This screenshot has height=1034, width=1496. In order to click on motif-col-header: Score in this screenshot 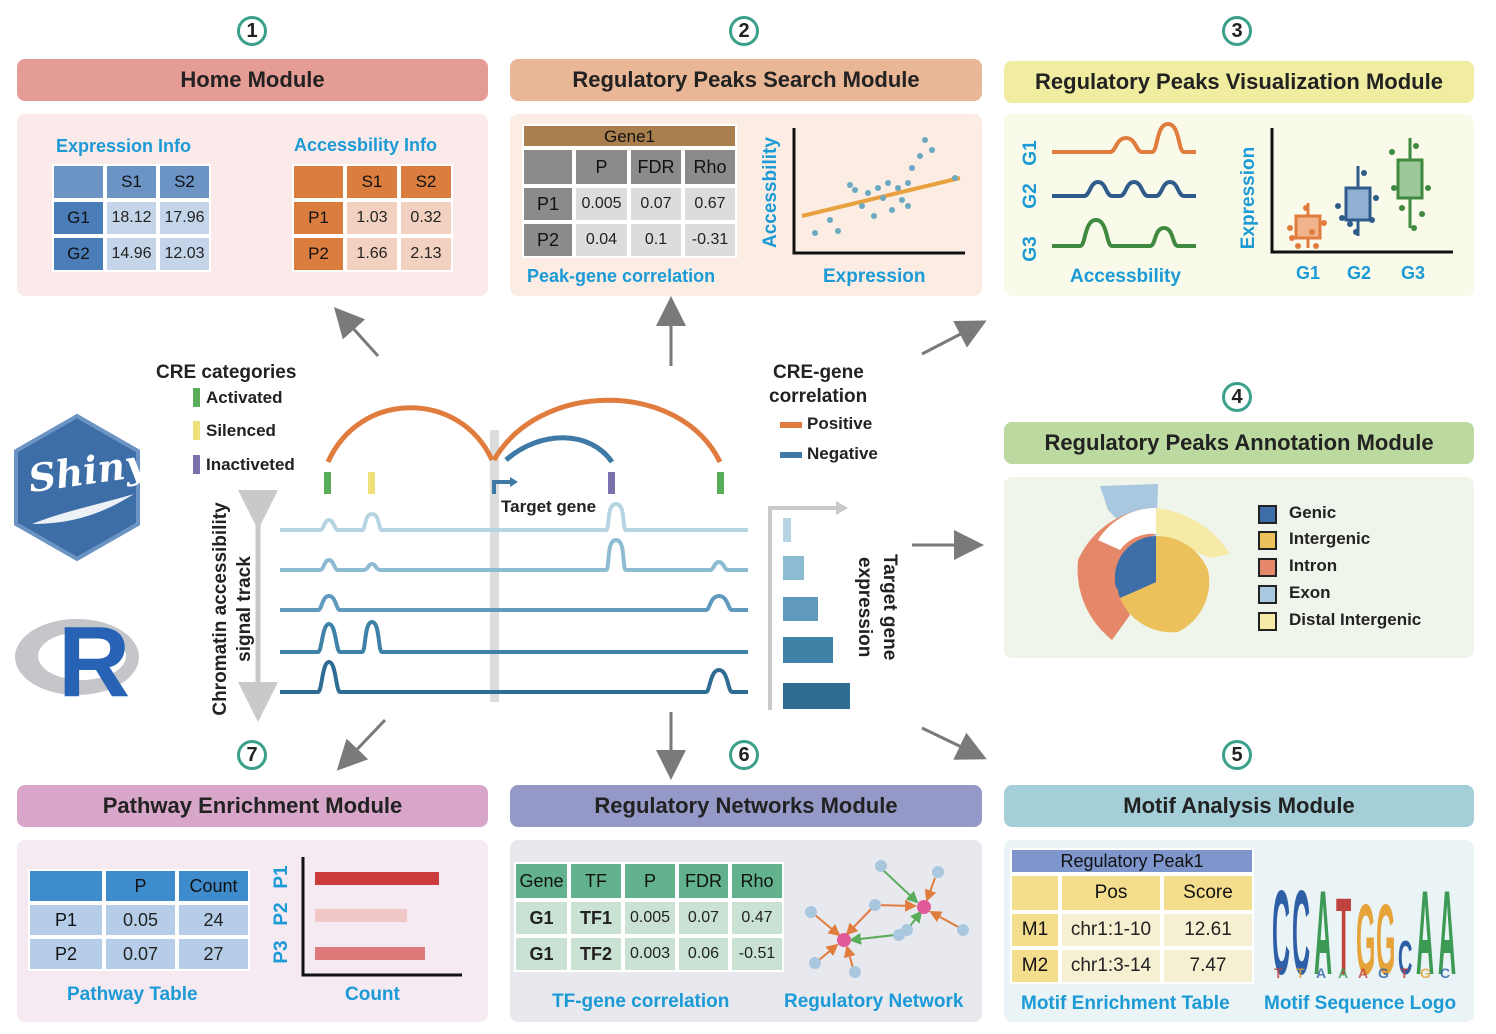, I will do `click(1208, 893)`.